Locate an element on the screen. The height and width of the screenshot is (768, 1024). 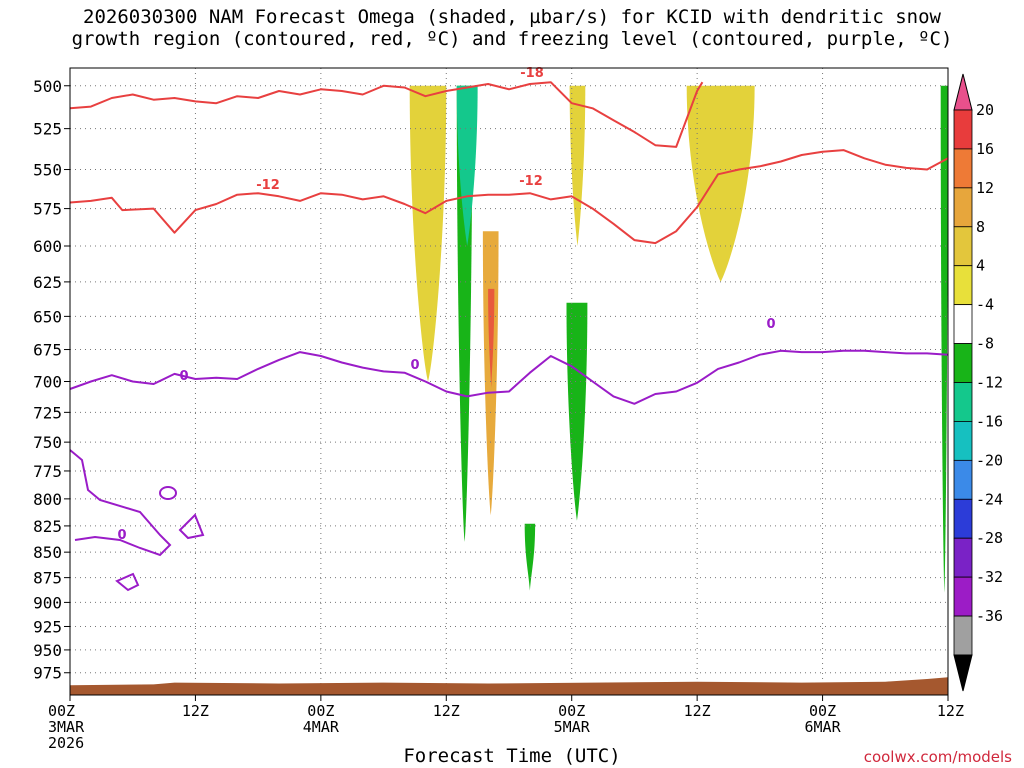
contour-purple-zero is located at coordinates (509, 377).